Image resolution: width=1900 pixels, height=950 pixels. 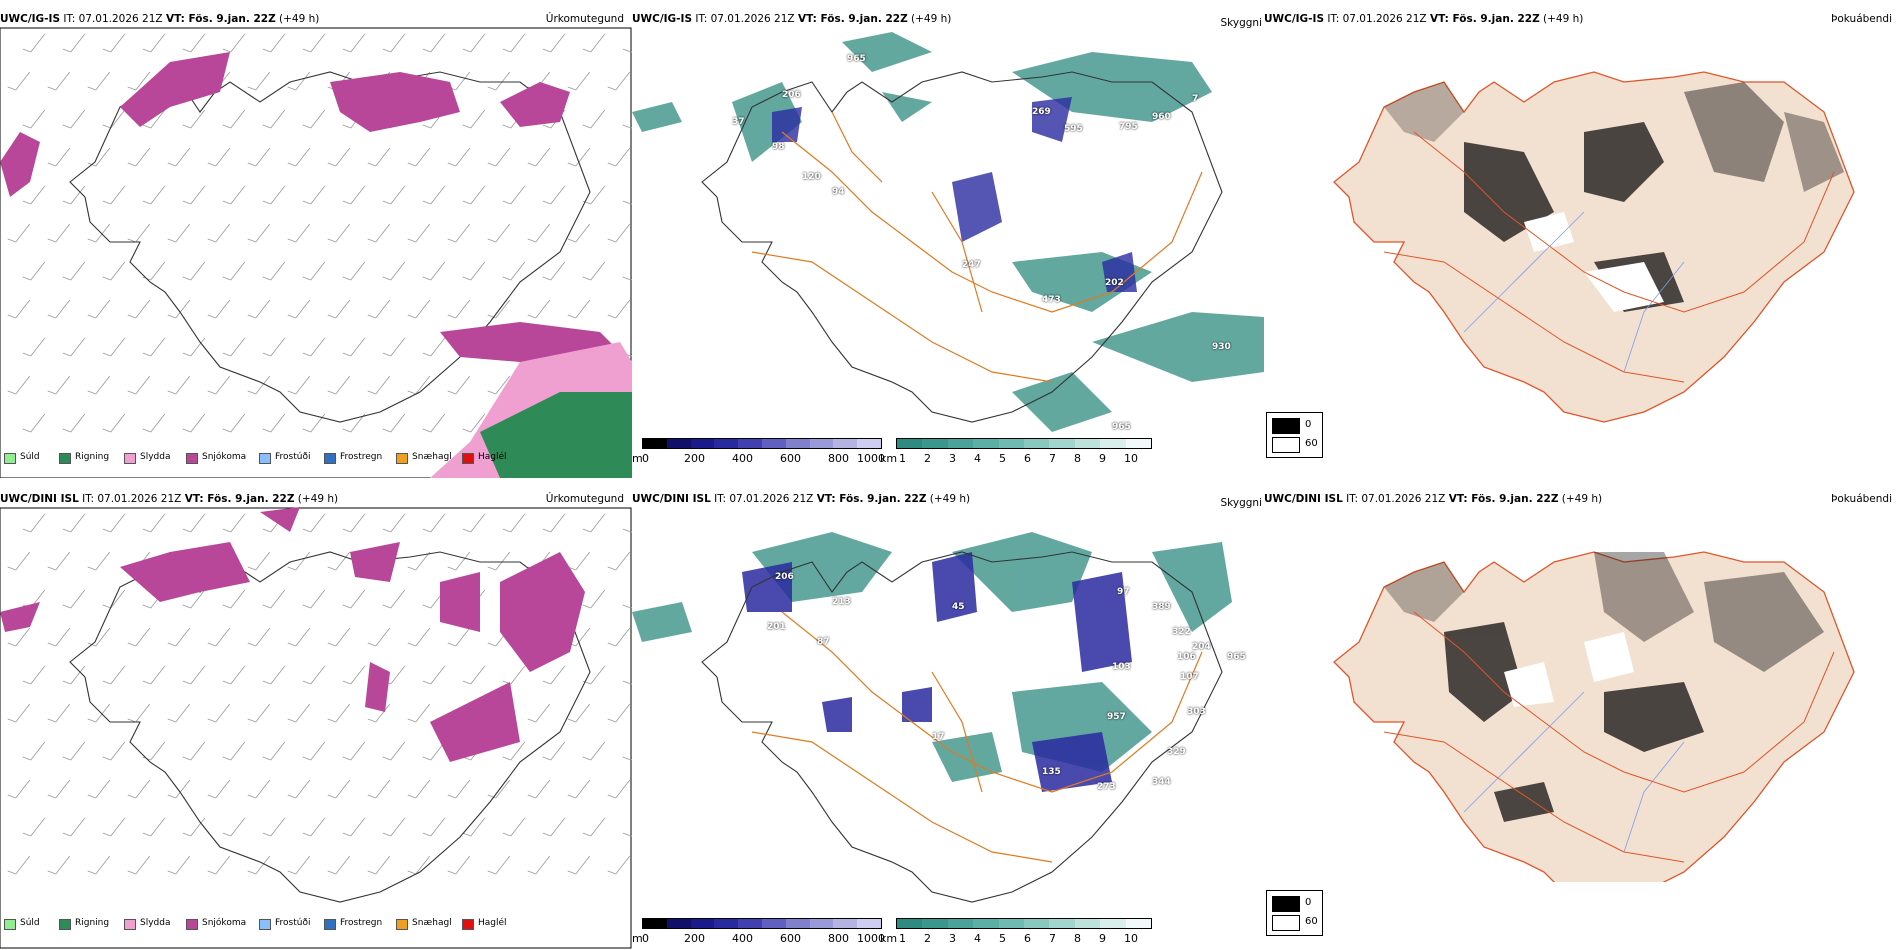 What do you see at coordinates (1186, 657) in the screenshot?
I see `cloud-base-label: 106` at bounding box center [1186, 657].